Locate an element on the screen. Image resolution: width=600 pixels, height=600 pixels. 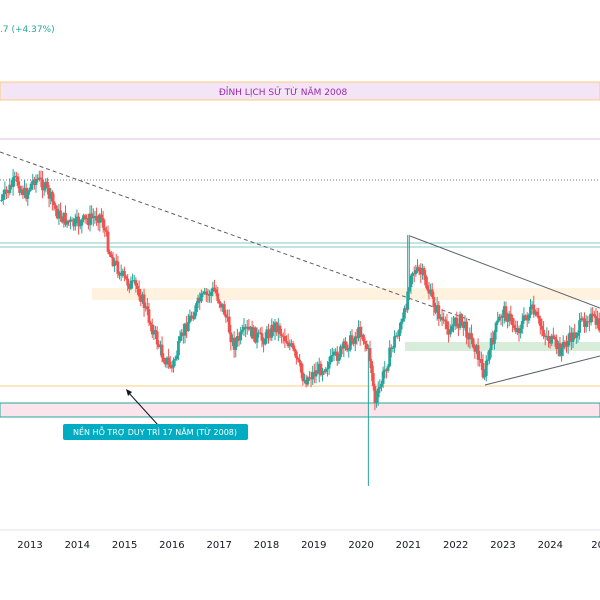
support-label: NỀN HỖ TRỢ DUY TRÌ 17 NĂM (TỪ 2008) is located at coordinates (155, 431).